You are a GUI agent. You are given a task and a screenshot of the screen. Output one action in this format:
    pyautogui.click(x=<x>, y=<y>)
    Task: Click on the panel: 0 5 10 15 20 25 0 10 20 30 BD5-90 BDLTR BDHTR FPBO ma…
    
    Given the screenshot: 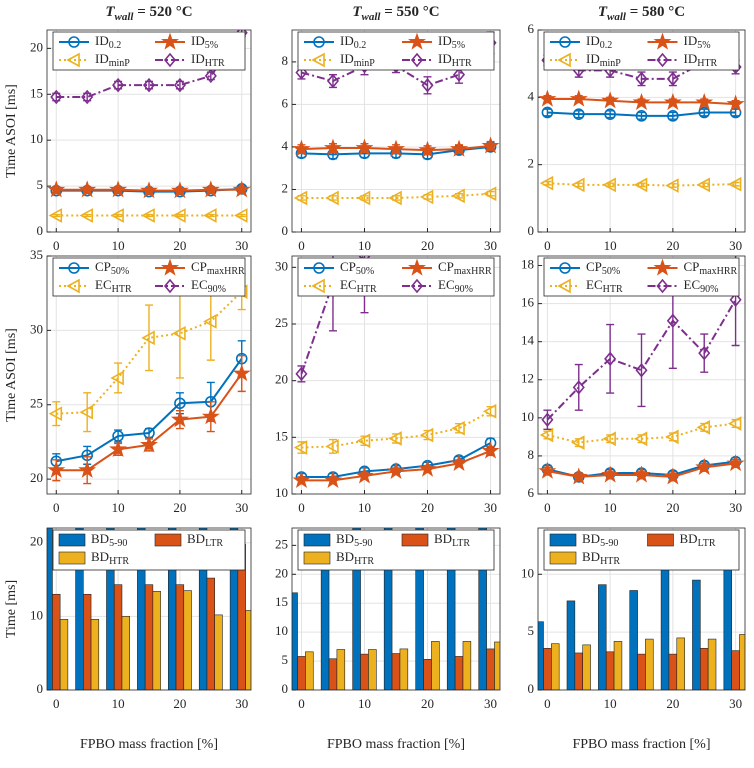 What is the action you would take?
    pyautogui.click(x=388, y=639)
    